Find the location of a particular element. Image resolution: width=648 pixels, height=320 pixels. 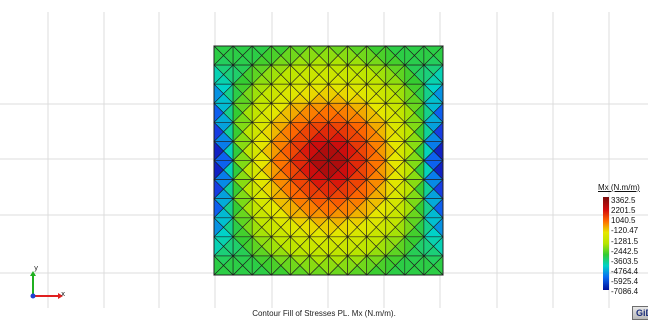

legend-color-bar is located at coordinates (606, 243).